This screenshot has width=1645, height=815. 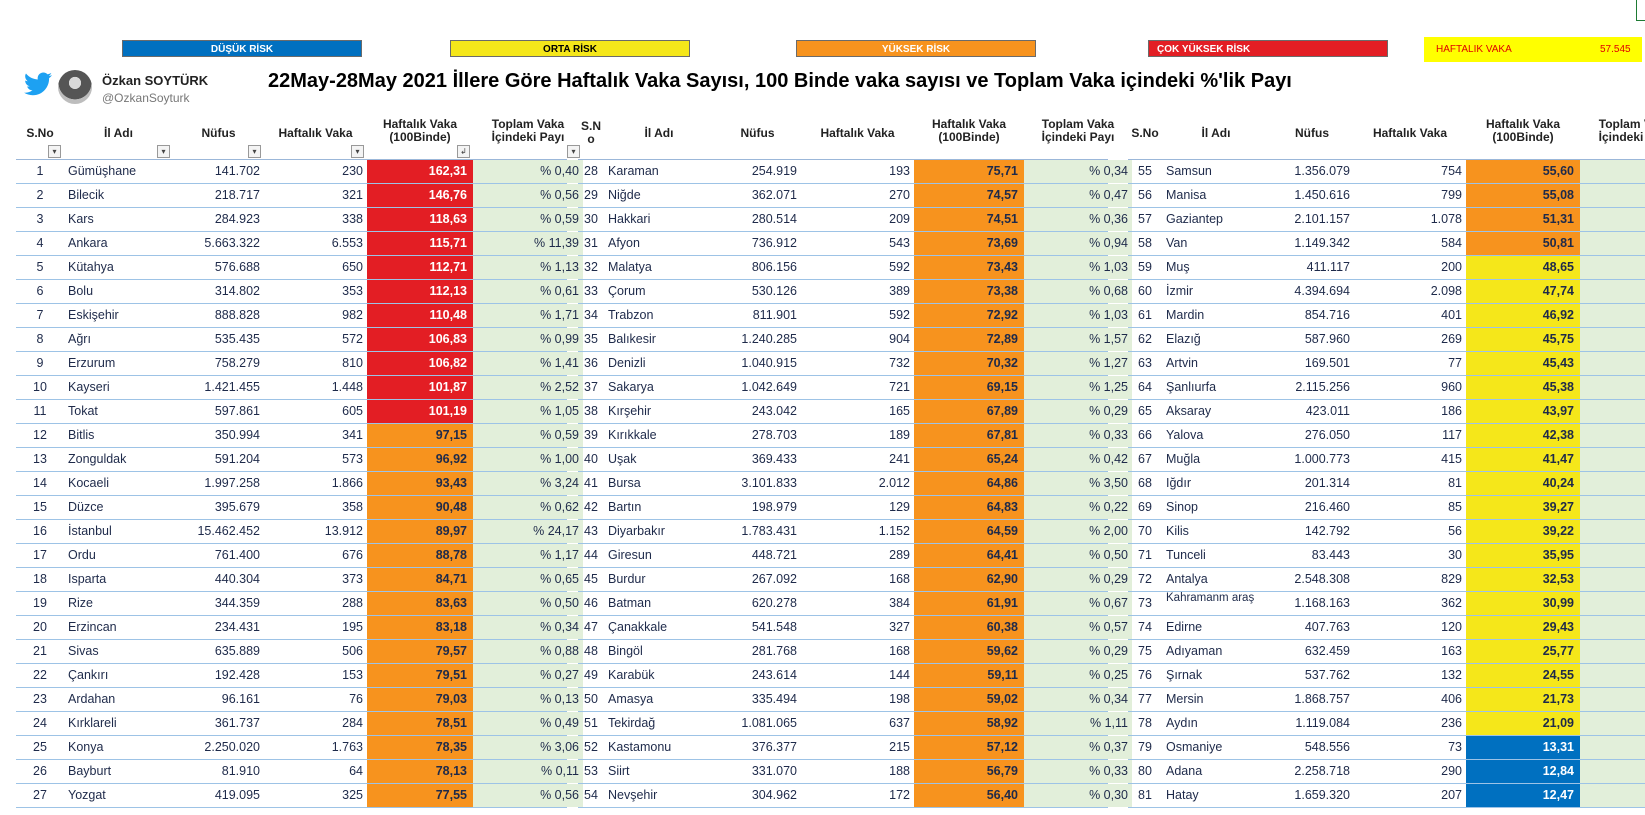 I want to click on cell-vaka: 584, so click(x=1451, y=243).